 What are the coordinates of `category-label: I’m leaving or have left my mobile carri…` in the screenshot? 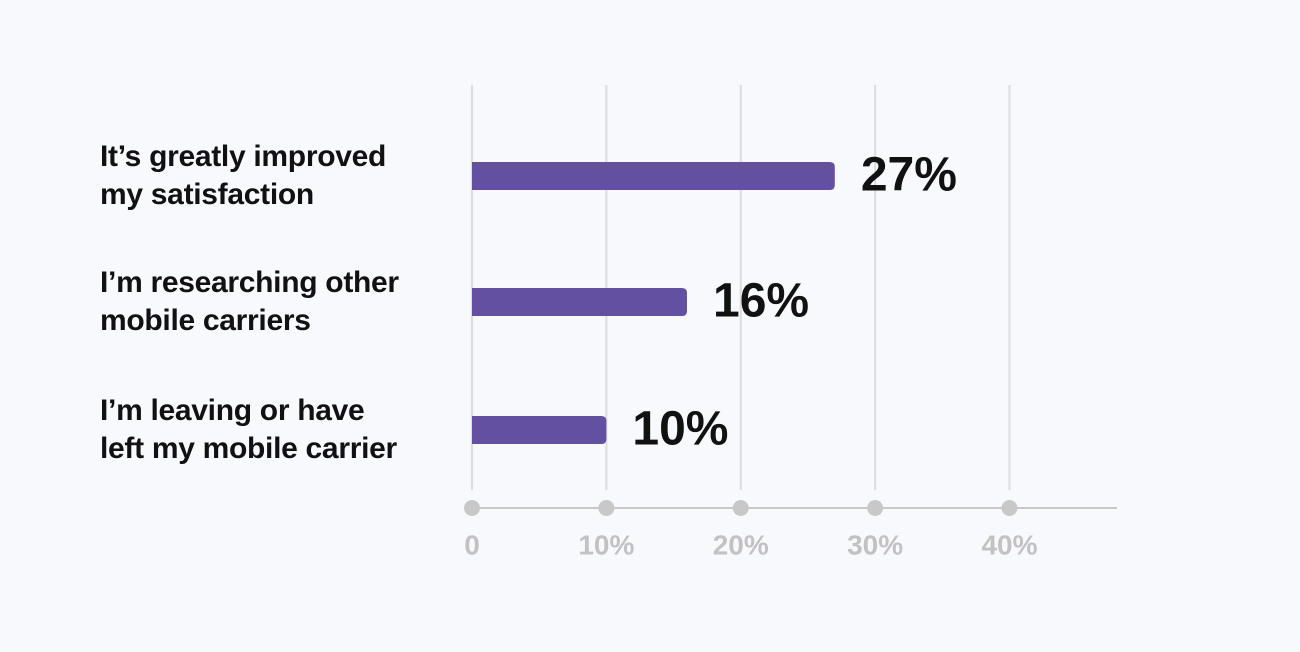 It's located at (248, 429).